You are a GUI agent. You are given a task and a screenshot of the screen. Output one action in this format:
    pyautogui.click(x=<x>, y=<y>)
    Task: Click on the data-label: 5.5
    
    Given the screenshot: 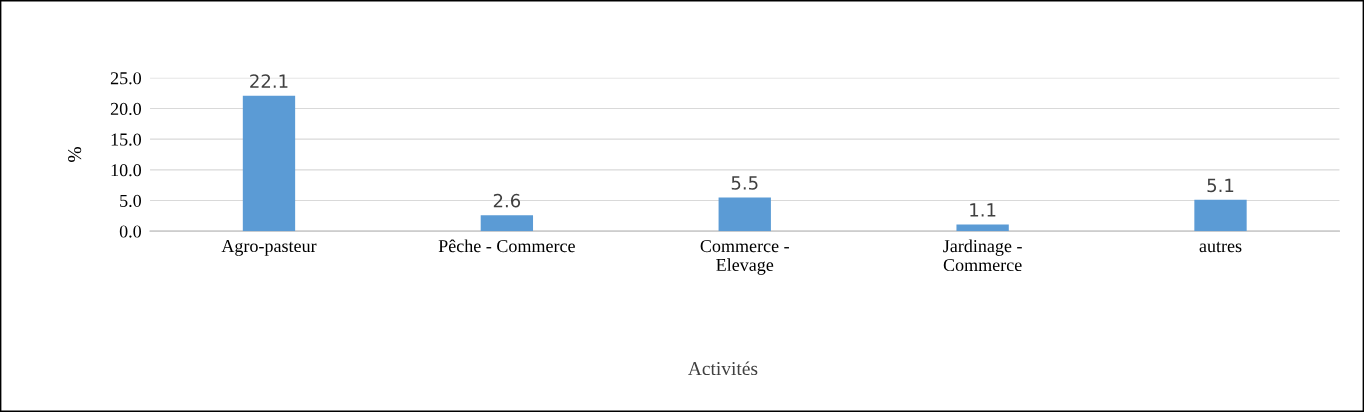 What is the action you would take?
    pyautogui.click(x=744, y=183)
    